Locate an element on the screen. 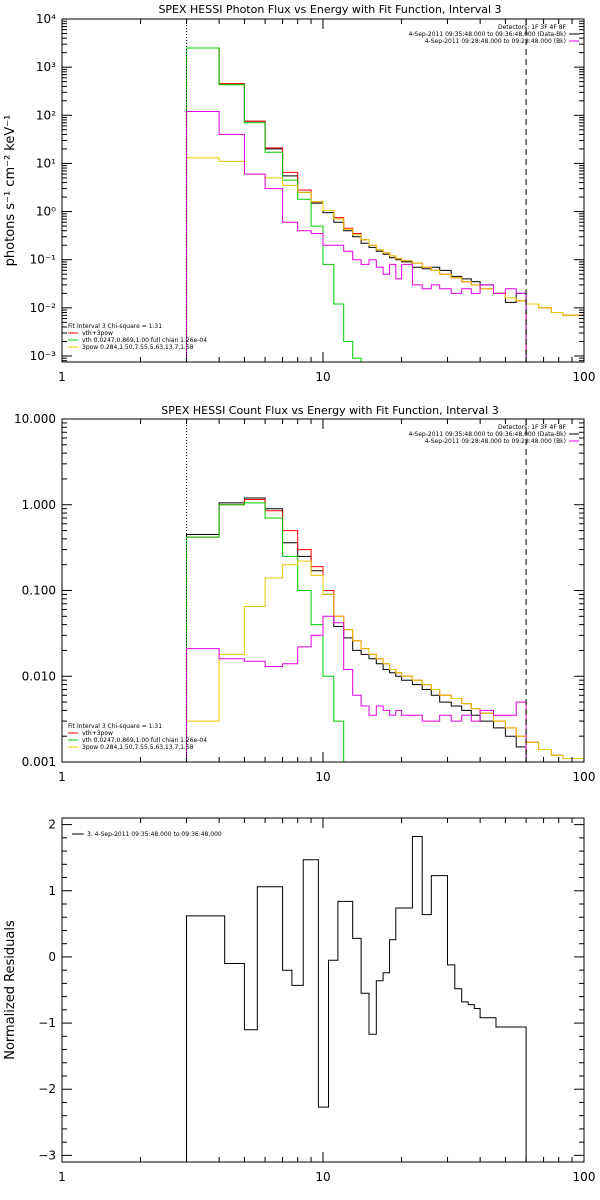 Image resolution: width=600 pixels, height=1200 pixels. ytick-label-2: 2 is located at coordinates (52, 825).